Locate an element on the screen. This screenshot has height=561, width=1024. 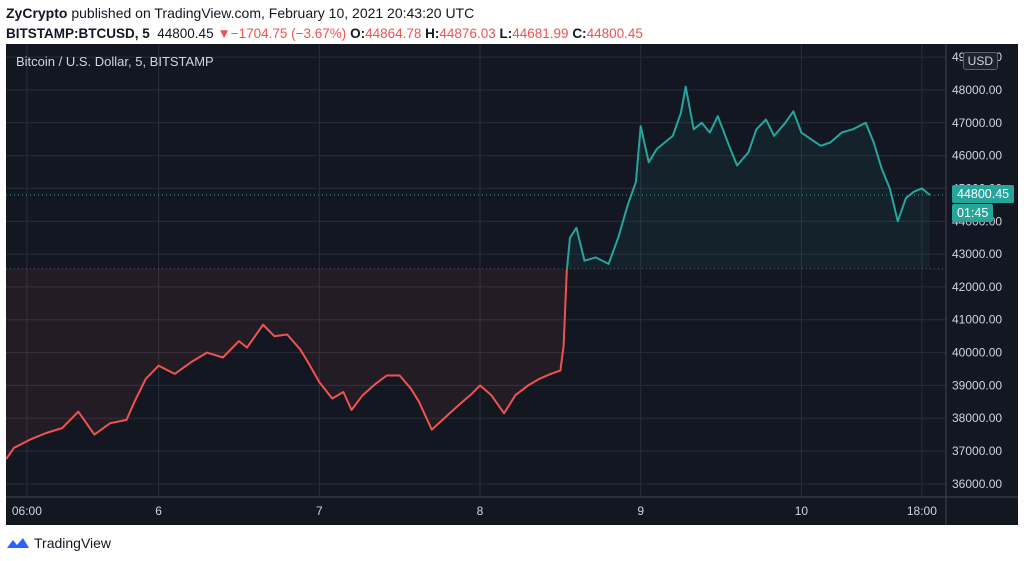
down-arrow-icon: ▼ is located at coordinates (224, 33).